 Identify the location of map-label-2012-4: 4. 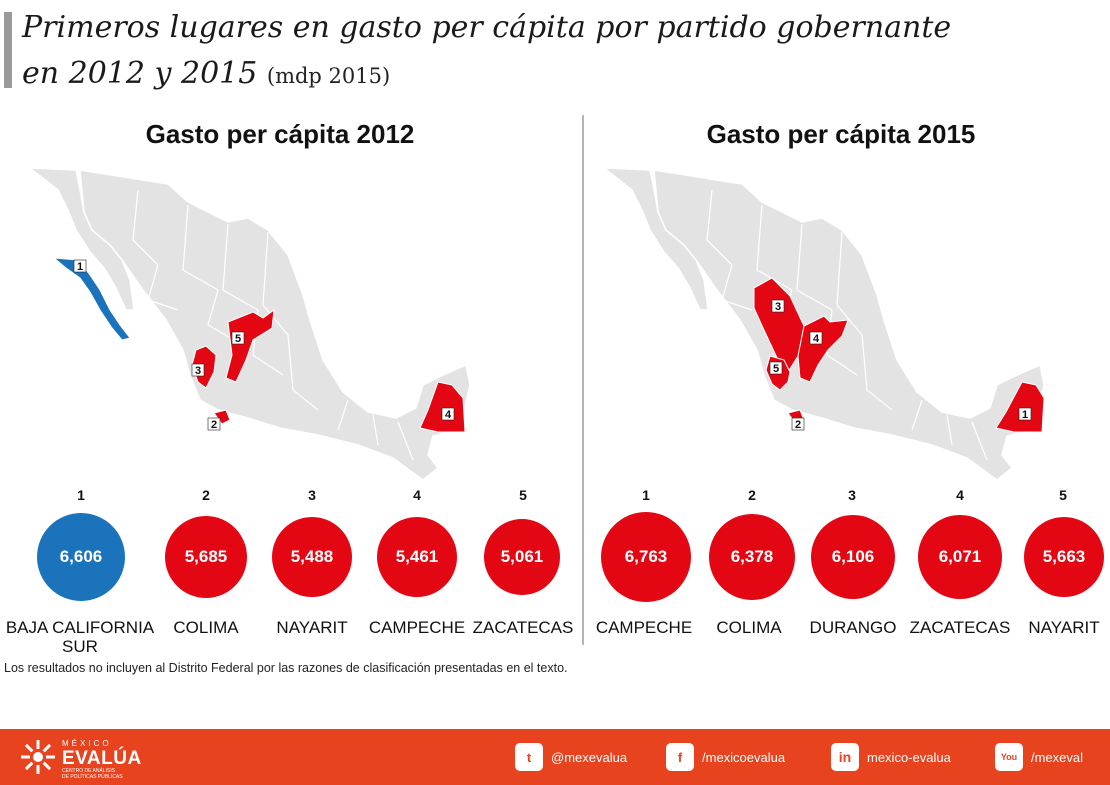
(448, 415).